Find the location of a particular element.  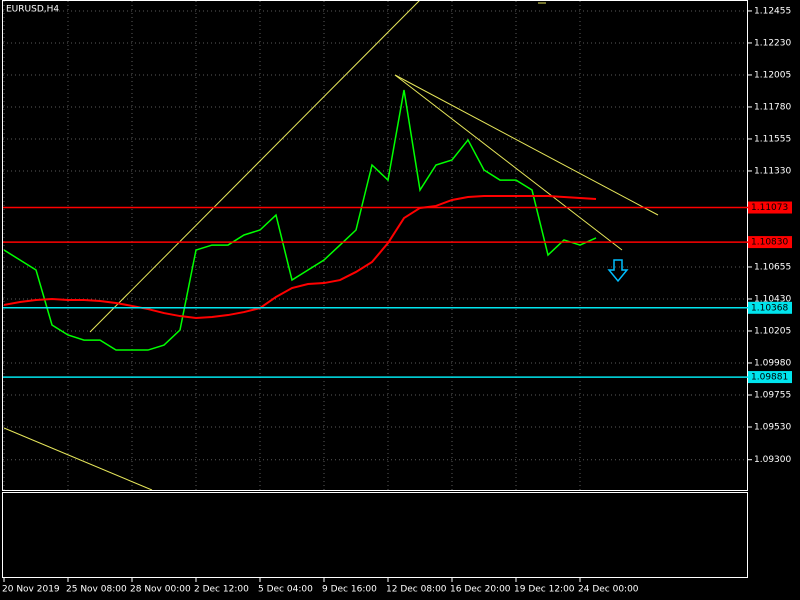

x-tick-label: 16 Dec 20:00 is located at coordinates (480, 590).